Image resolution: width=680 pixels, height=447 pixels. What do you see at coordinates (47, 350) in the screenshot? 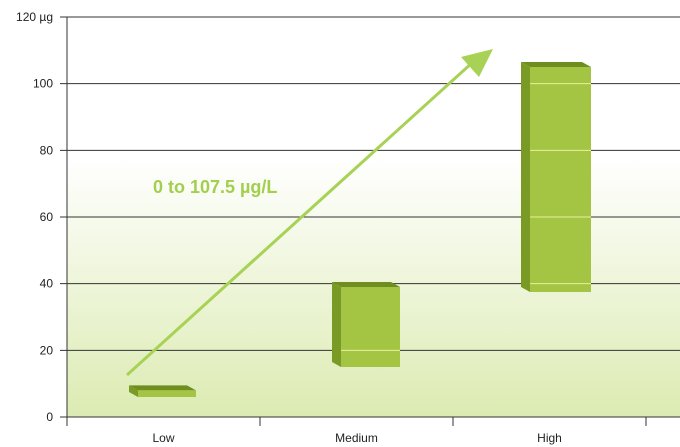
I see `y-tick-label: 20` at bounding box center [47, 350].